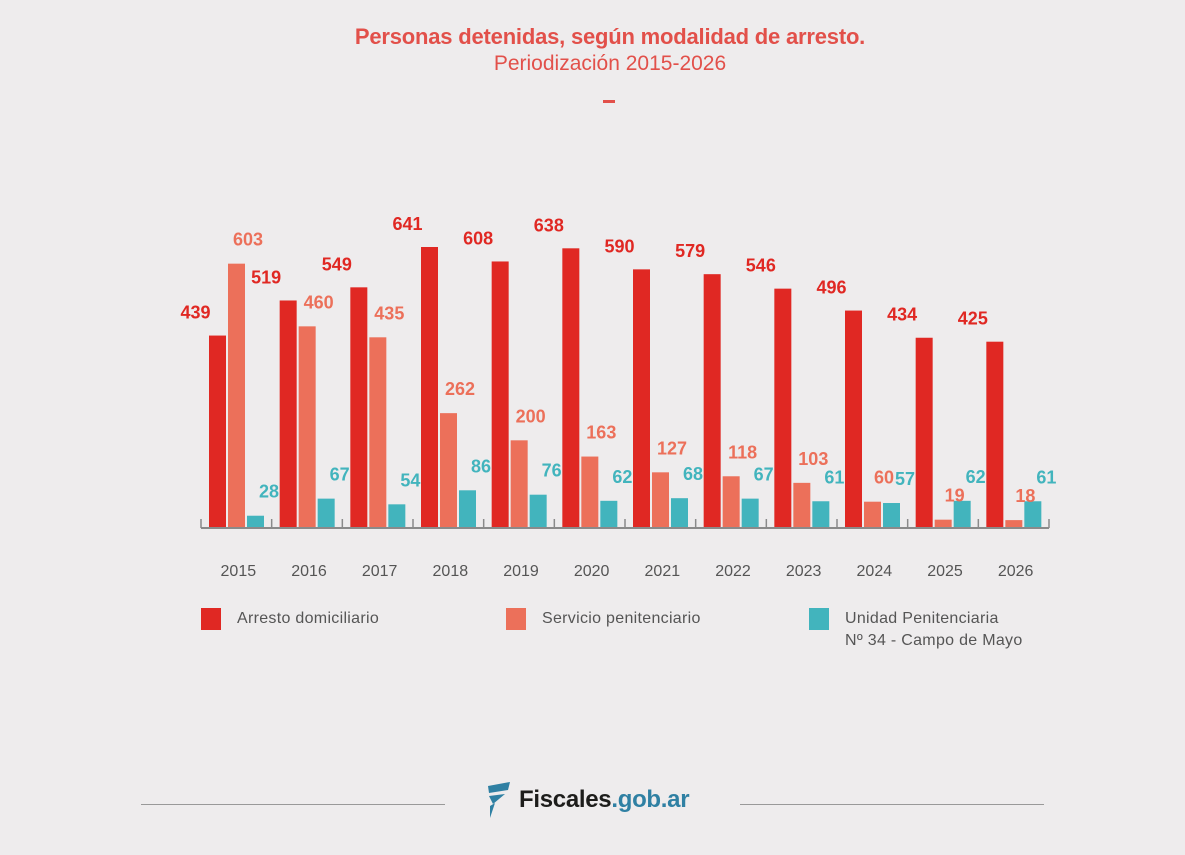 The height and width of the screenshot is (855, 1185). Describe the element at coordinates (380, 571) in the screenshot. I see `x-tick-label: 2017` at that location.